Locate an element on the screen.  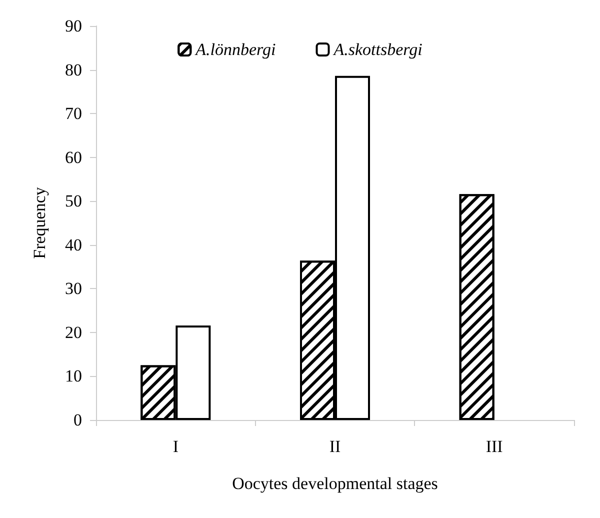
x-tick-label: II is located at coordinates (335, 446).